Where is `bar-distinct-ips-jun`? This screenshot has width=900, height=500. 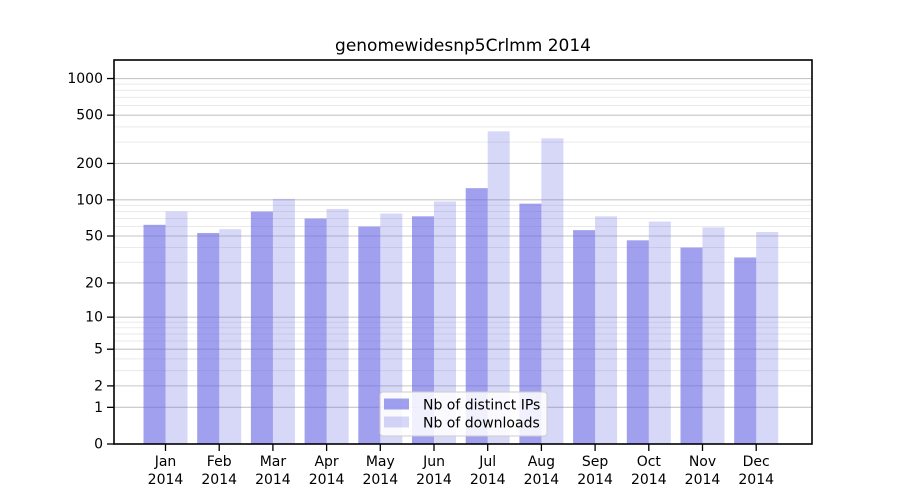 bar-distinct-ips-jun is located at coordinates (423, 330).